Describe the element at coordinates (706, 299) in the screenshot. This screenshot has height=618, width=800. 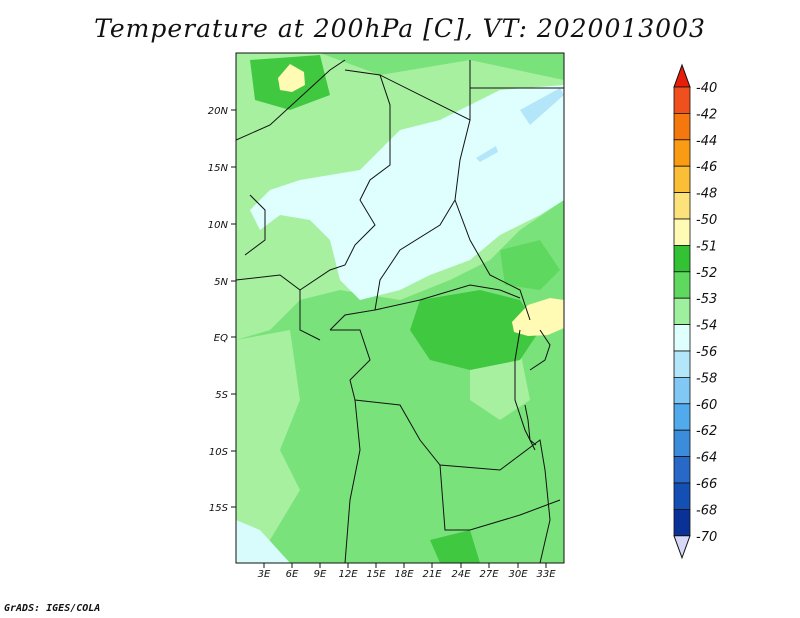
I see `colorbar-label: -53` at that location.